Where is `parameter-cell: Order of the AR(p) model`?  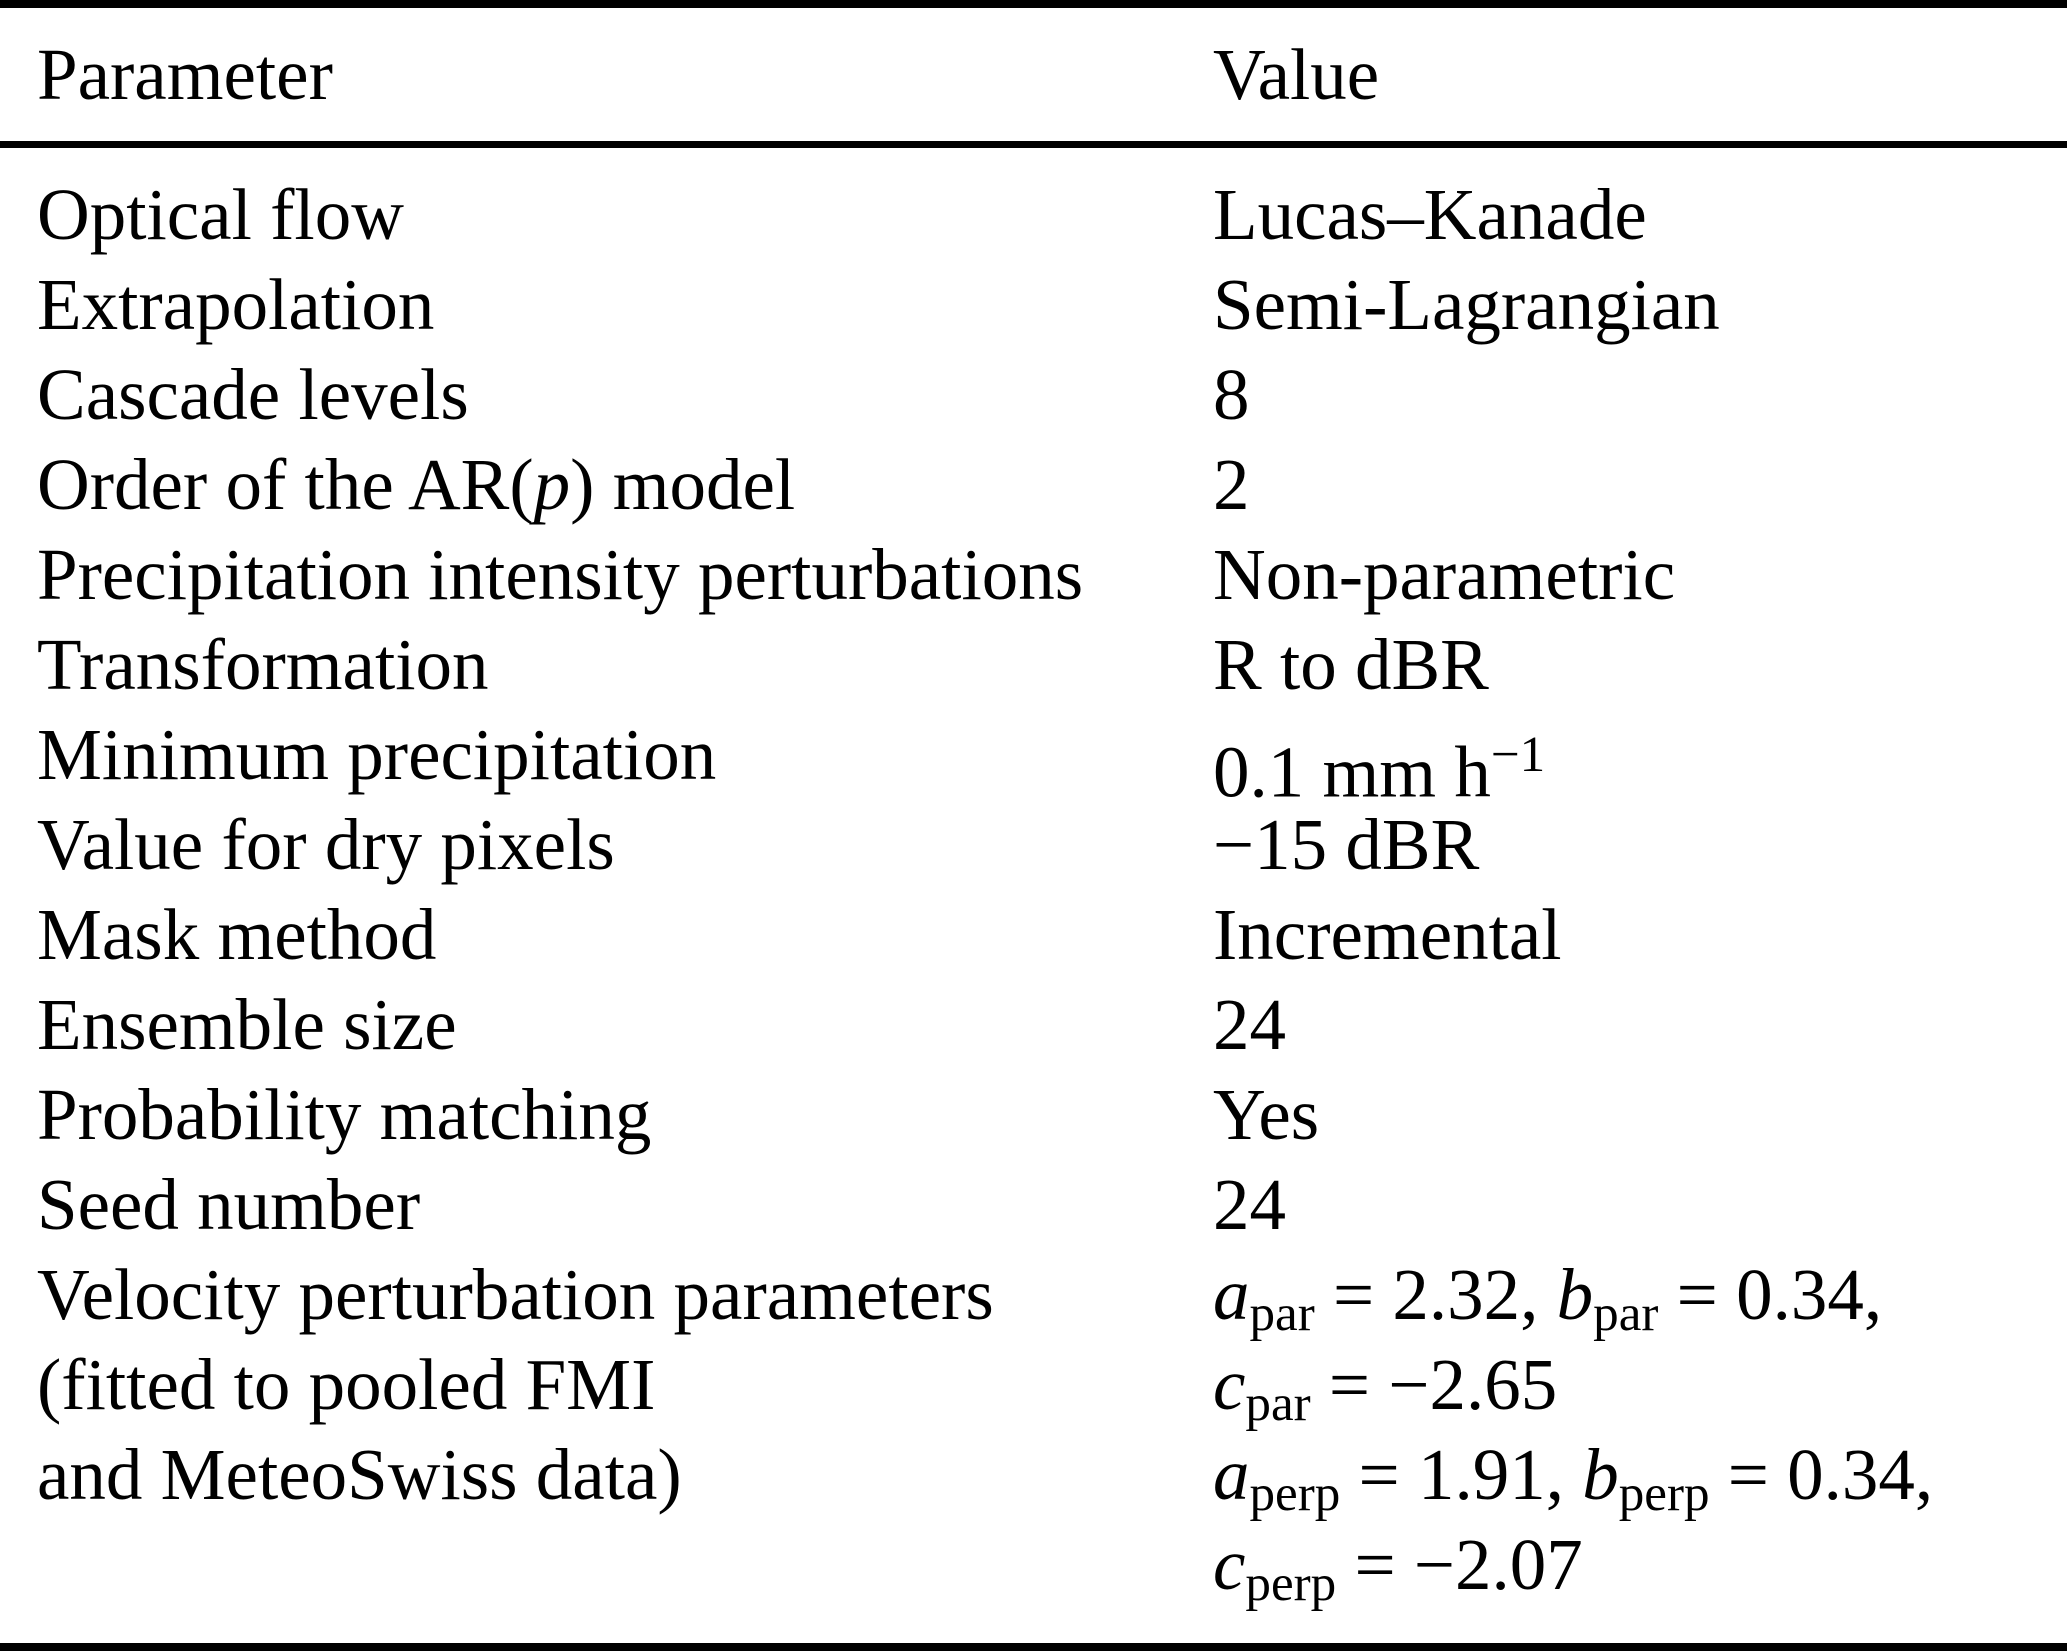
parameter-cell: Order of the AR(p) model is located at coordinates (606, 485).